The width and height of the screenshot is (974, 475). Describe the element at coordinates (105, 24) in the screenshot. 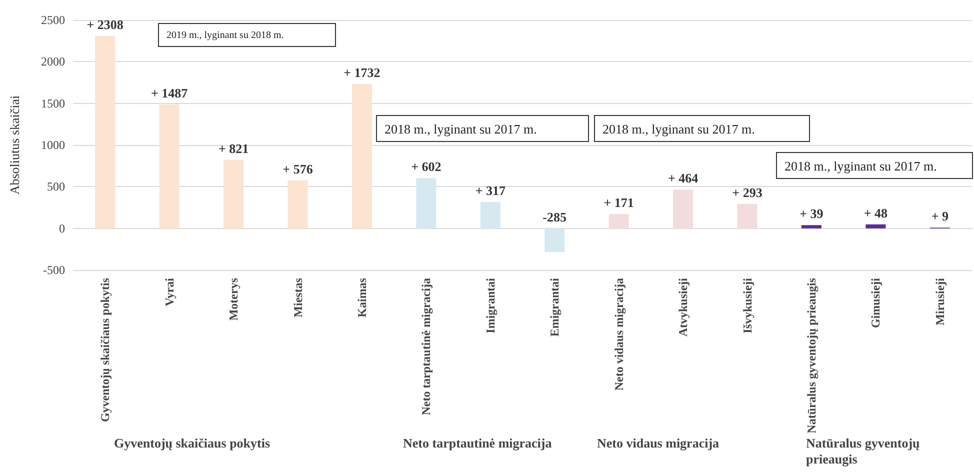

I see `data-label: + 2308` at that location.